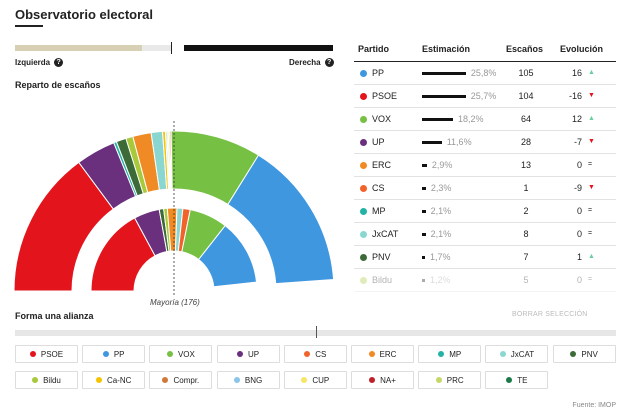 This screenshot has width=630, height=420. I want to click on evolution-value: -16, so click(575, 96).